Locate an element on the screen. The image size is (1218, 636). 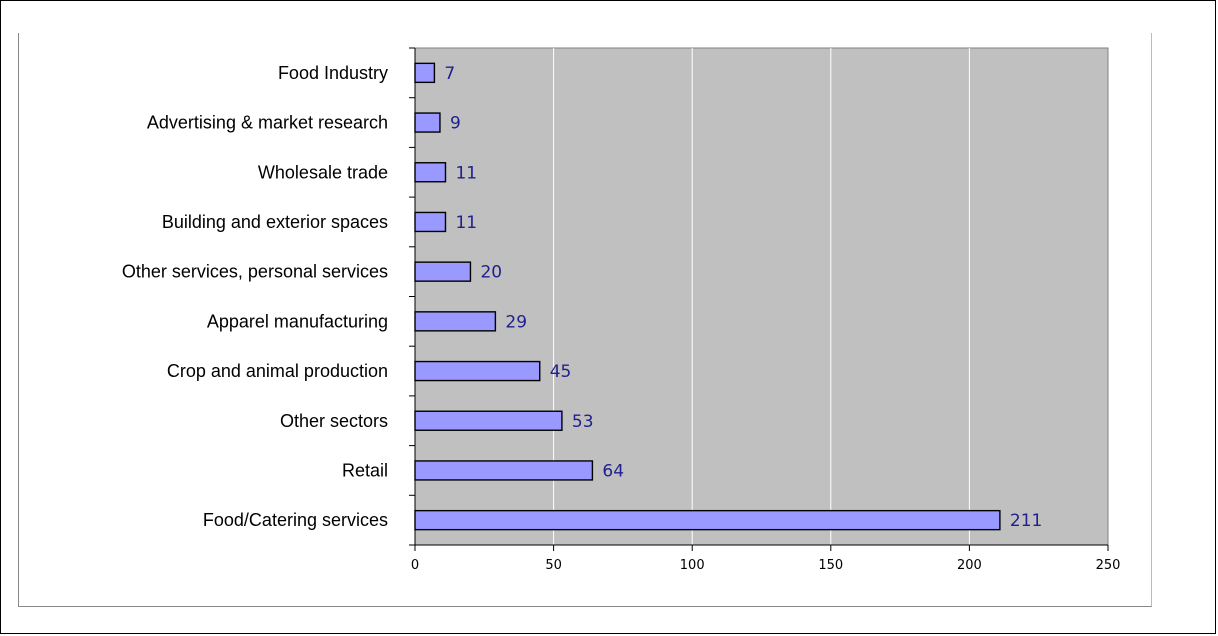
data-label: 29 is located at coordinates (516, 322).